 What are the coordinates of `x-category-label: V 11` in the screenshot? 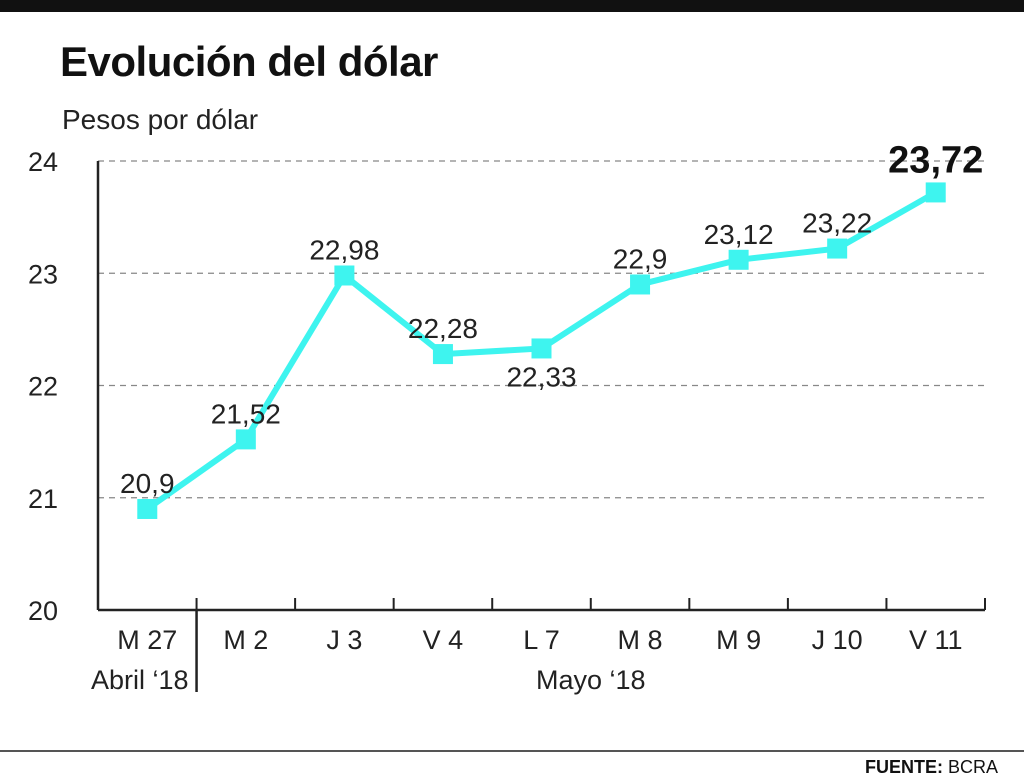 It's located at (936, 640).